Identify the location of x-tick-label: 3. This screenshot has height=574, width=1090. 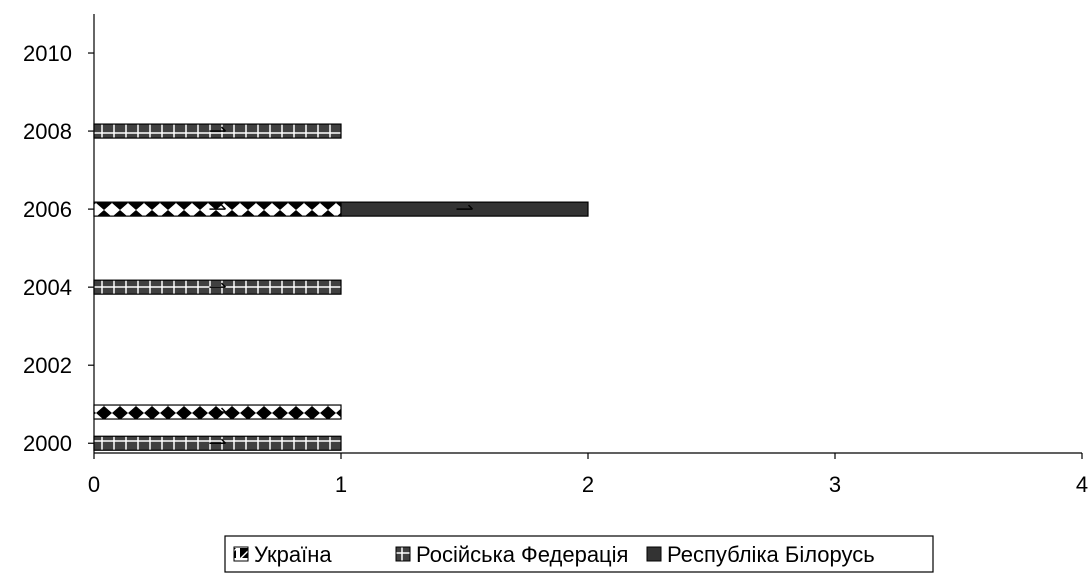
(835, 484).